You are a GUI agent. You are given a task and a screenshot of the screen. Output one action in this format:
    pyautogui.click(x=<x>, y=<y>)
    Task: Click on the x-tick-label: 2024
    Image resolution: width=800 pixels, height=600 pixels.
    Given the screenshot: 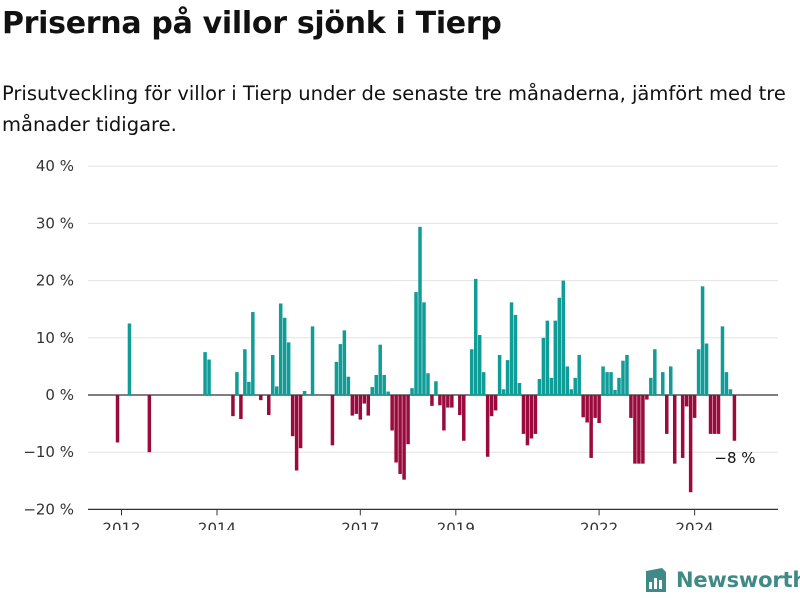 What is the action you would take?
    pyautogui.click(x=695, y=524)
    